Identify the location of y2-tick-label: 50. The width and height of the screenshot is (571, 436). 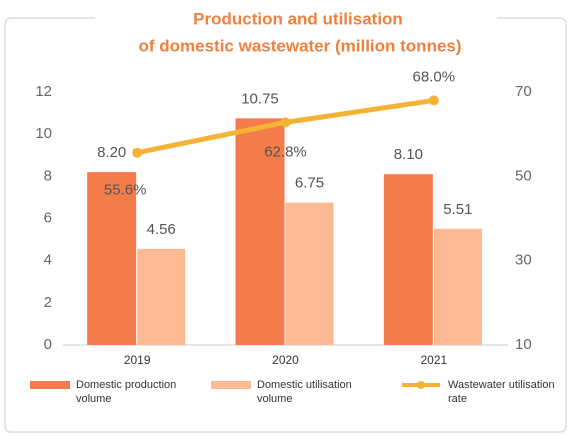
(523, 175).